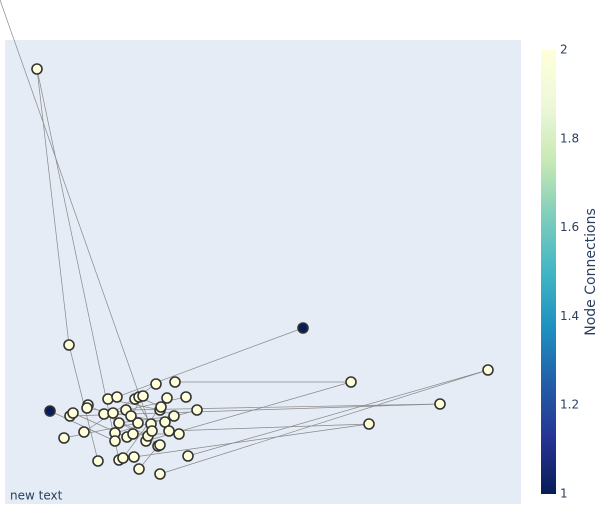 Image resolution: width=613 pixels, height=529 pixels. What do you see at coordinates (564, 494) in the screenshot?
I see `colorbar-tick-label: 1` at bounding box center [564, 494].